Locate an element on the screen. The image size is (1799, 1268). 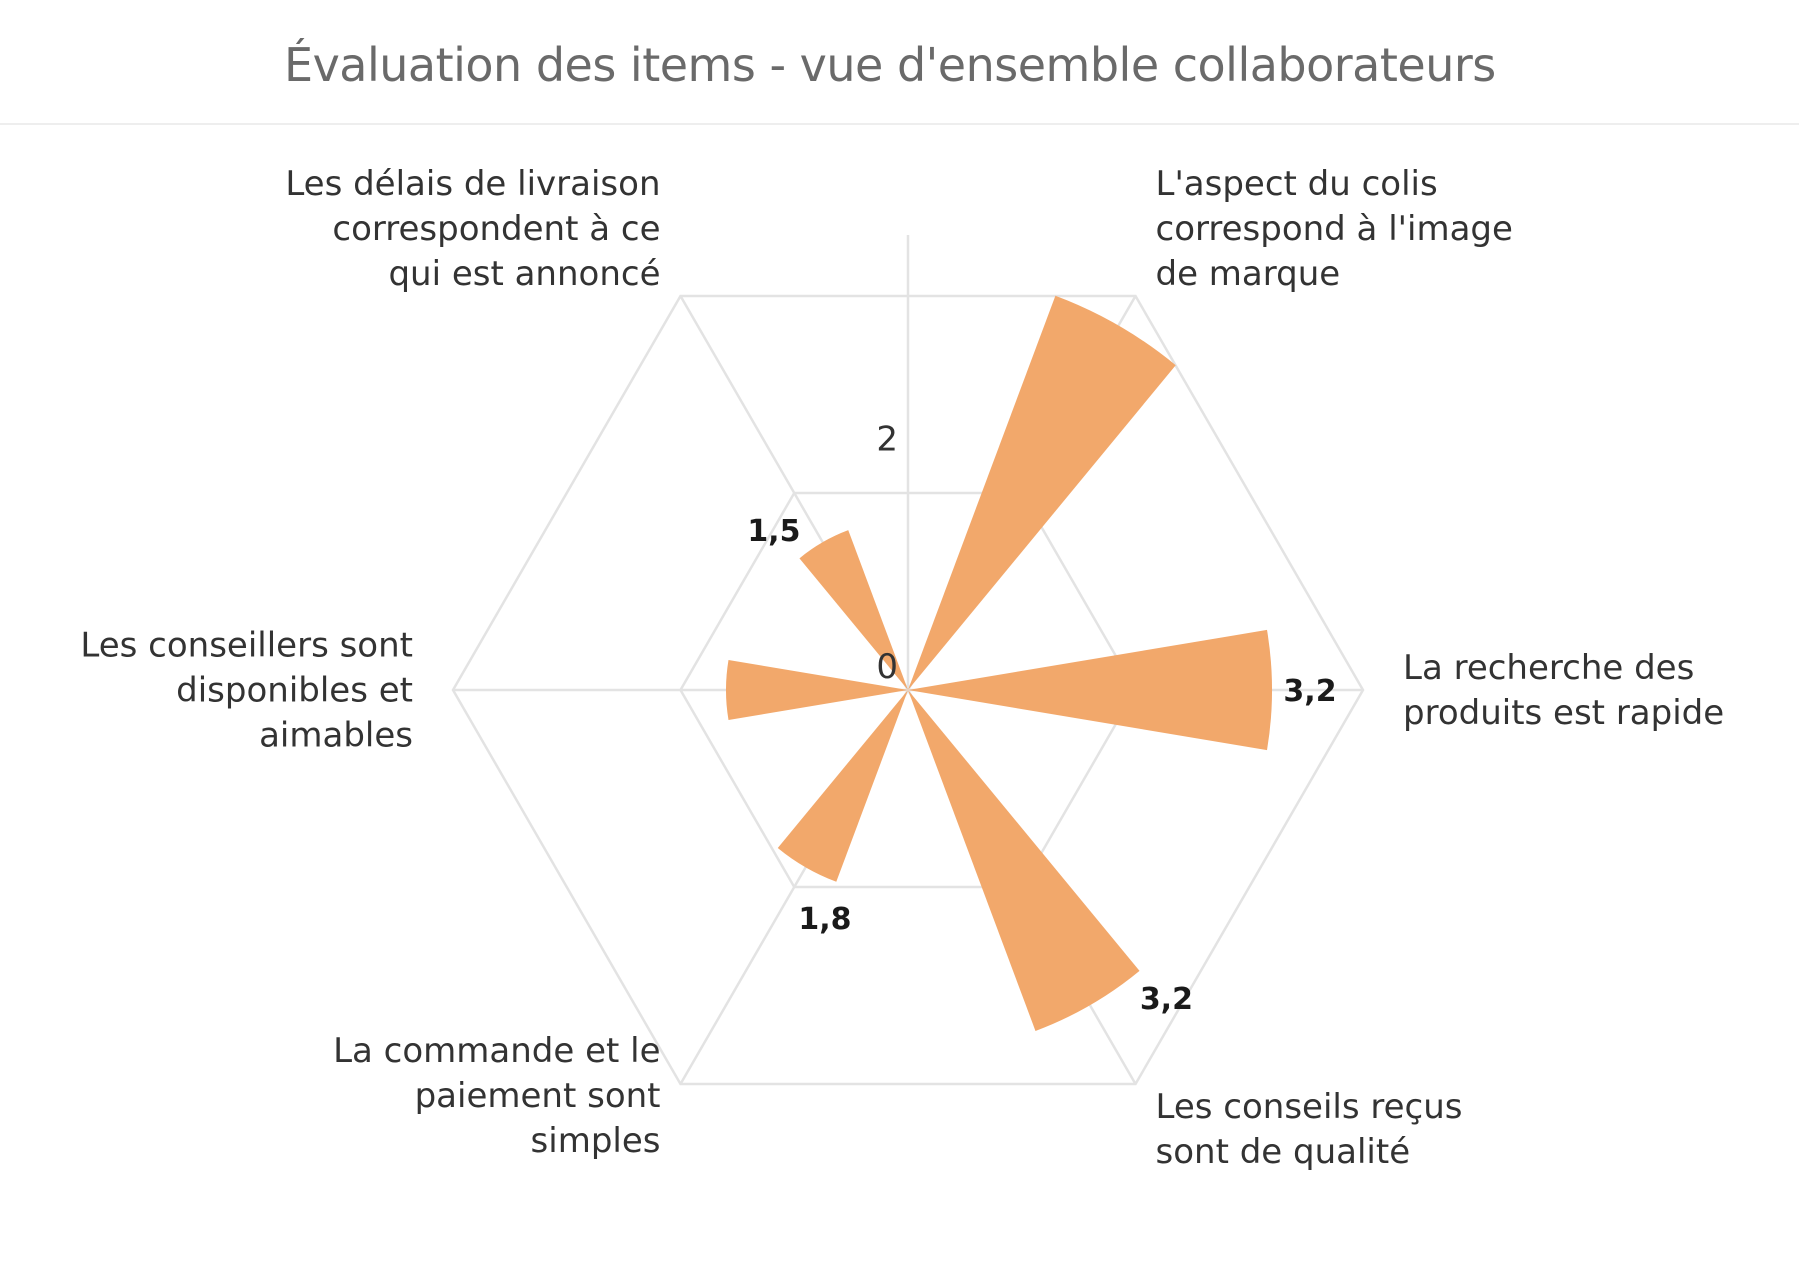
data-label-2: 3,2 is located at coordinates (1166, 999).